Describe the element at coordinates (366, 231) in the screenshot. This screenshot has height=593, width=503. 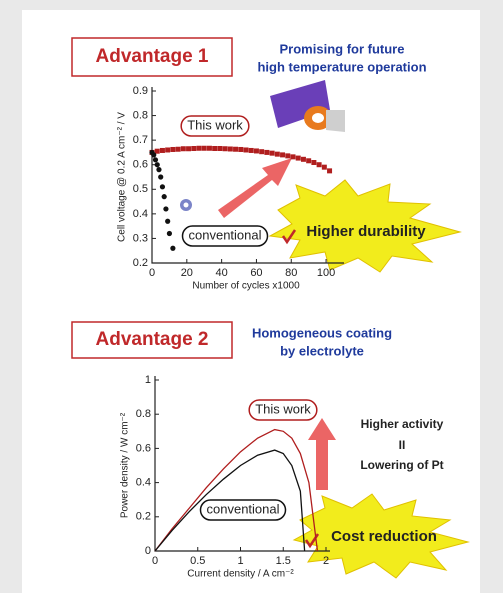
I see `annotation: Higher durability` at that location.